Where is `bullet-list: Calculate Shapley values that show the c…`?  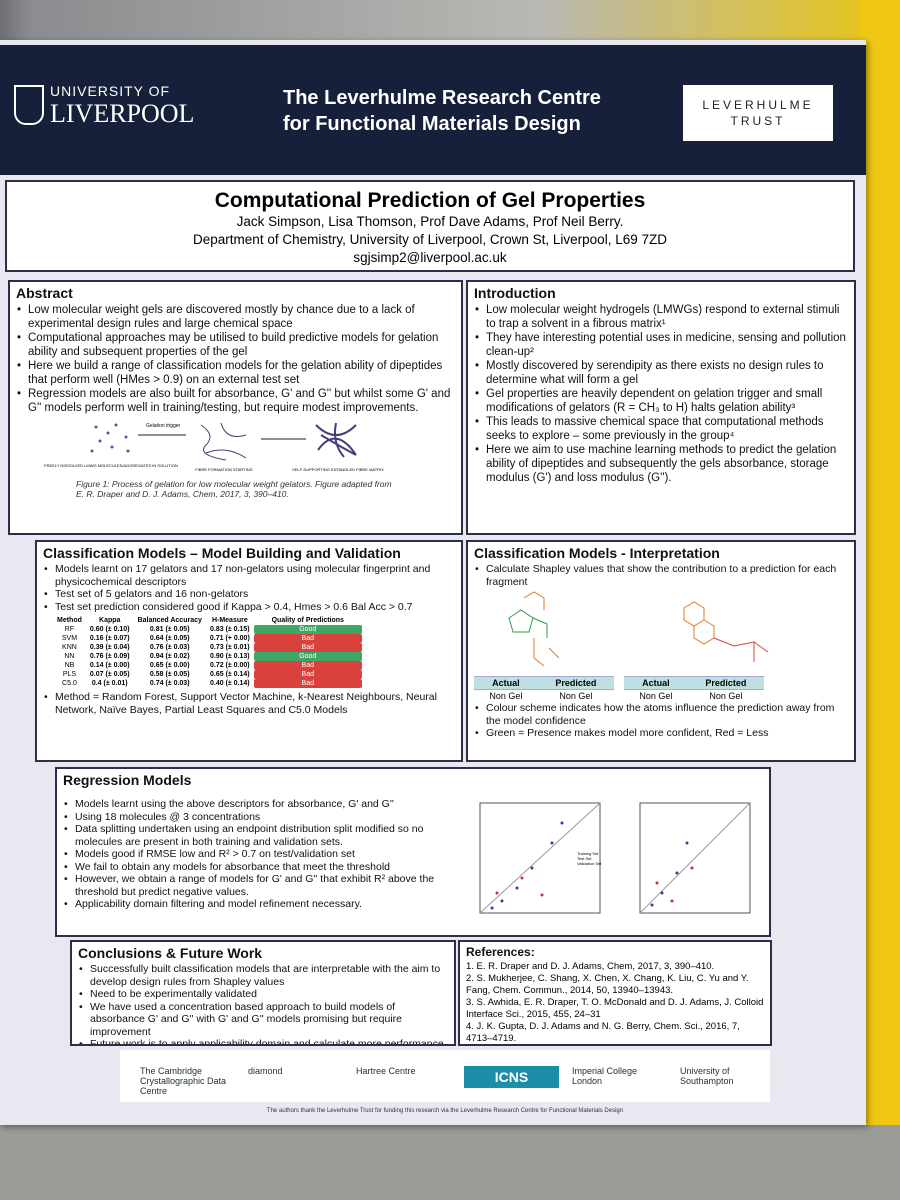 bullet-list: Calculate Shapley values that show the c… is located at coordinates (661, 575).